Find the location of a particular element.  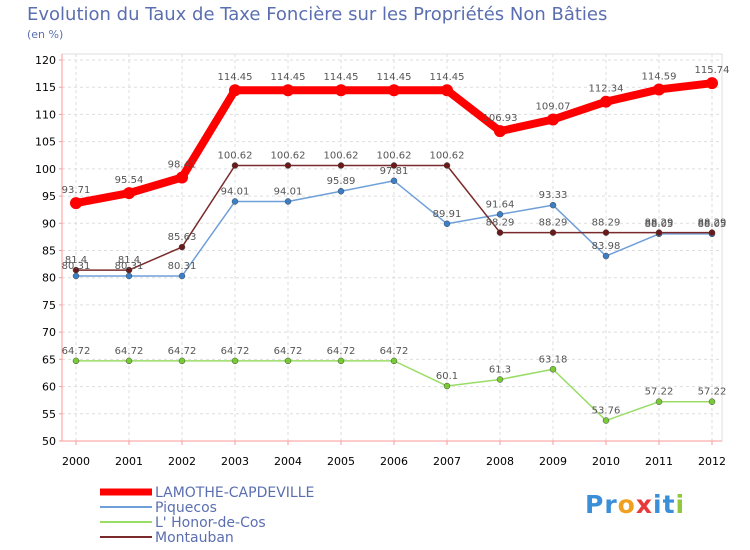

data-label-1: 83.98 is located at coordinates (606, 246).